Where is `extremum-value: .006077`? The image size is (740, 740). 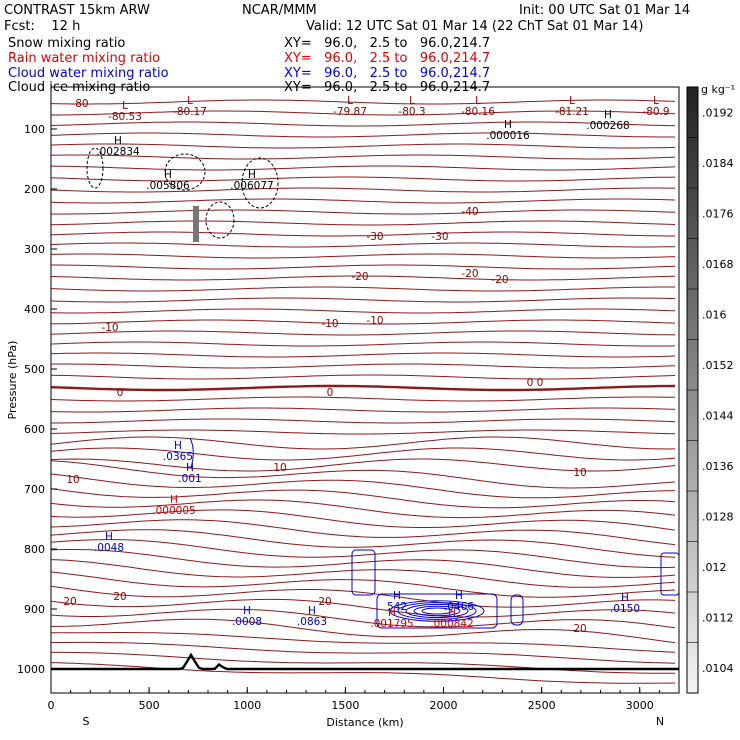
extremum-value: .006077 is located at coordinates (251, 186).